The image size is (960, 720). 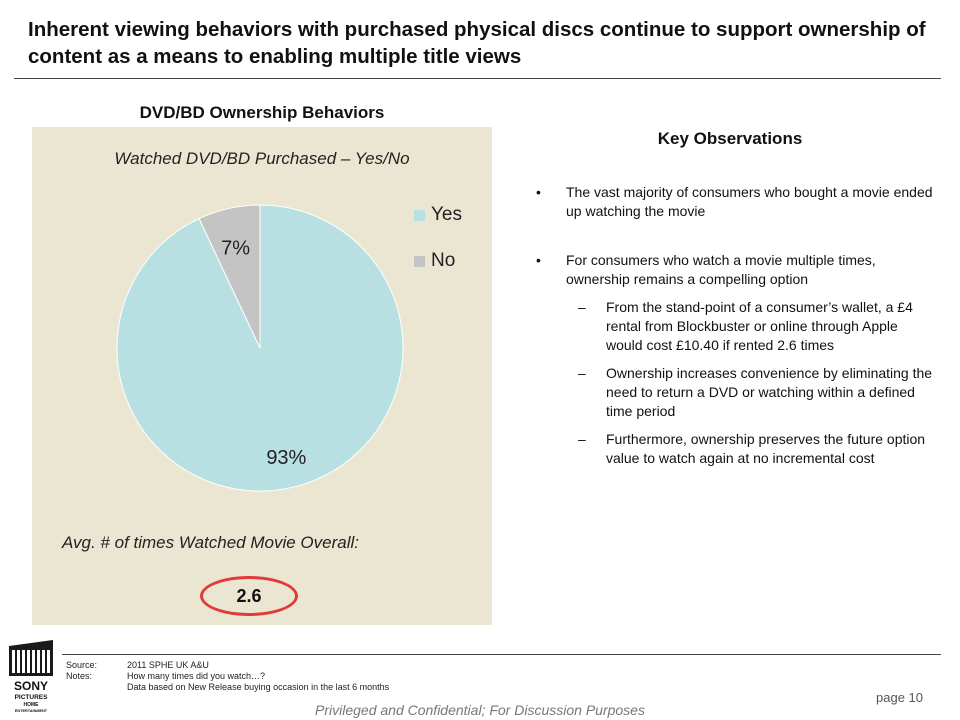 What do you see at coordinates (443, 260) in the screenshot?
I see `legend-label-no: No` at bounding box center [443, 260].